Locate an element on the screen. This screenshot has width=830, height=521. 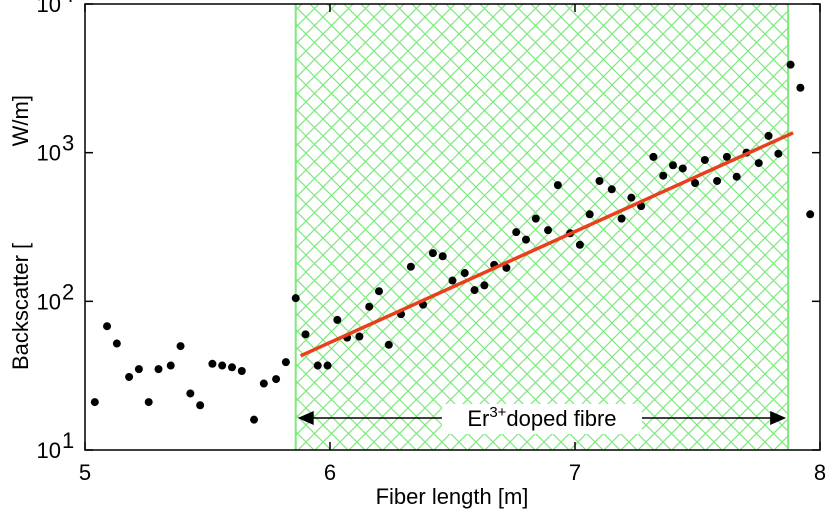
x-tick-label: 6 is located at coordinates (330, 472).